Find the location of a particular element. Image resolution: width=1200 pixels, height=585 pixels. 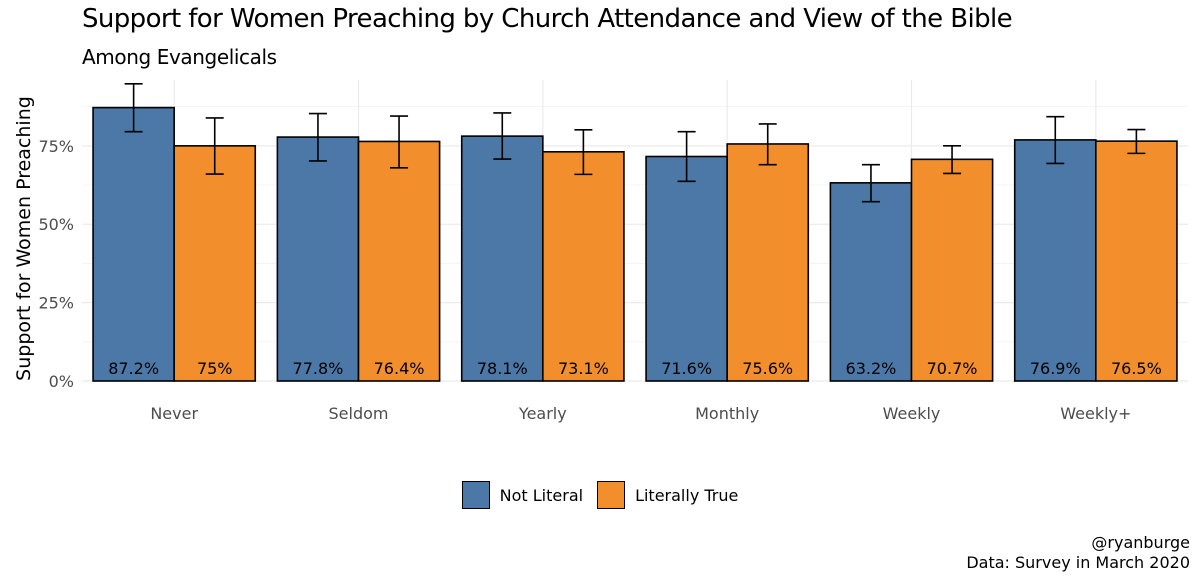

legend-item-literally-true: Literally True is located at coordinates (667, 495).